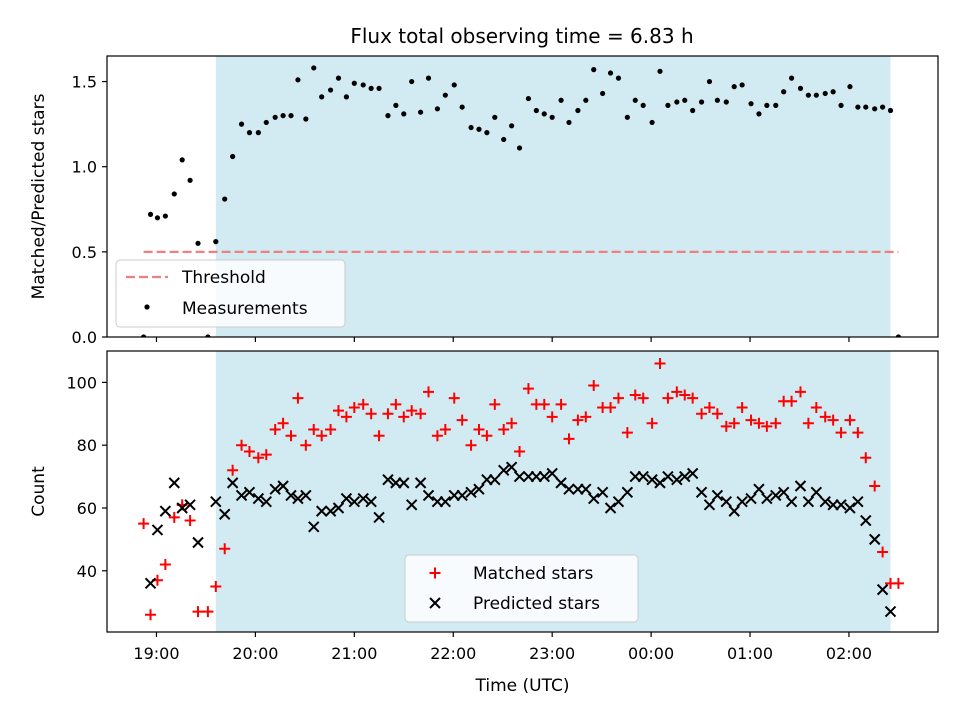 Image resolution: width=960 pixels, height=720 pixels. I want to click on y-tick-label: 80, so click(87, 445).